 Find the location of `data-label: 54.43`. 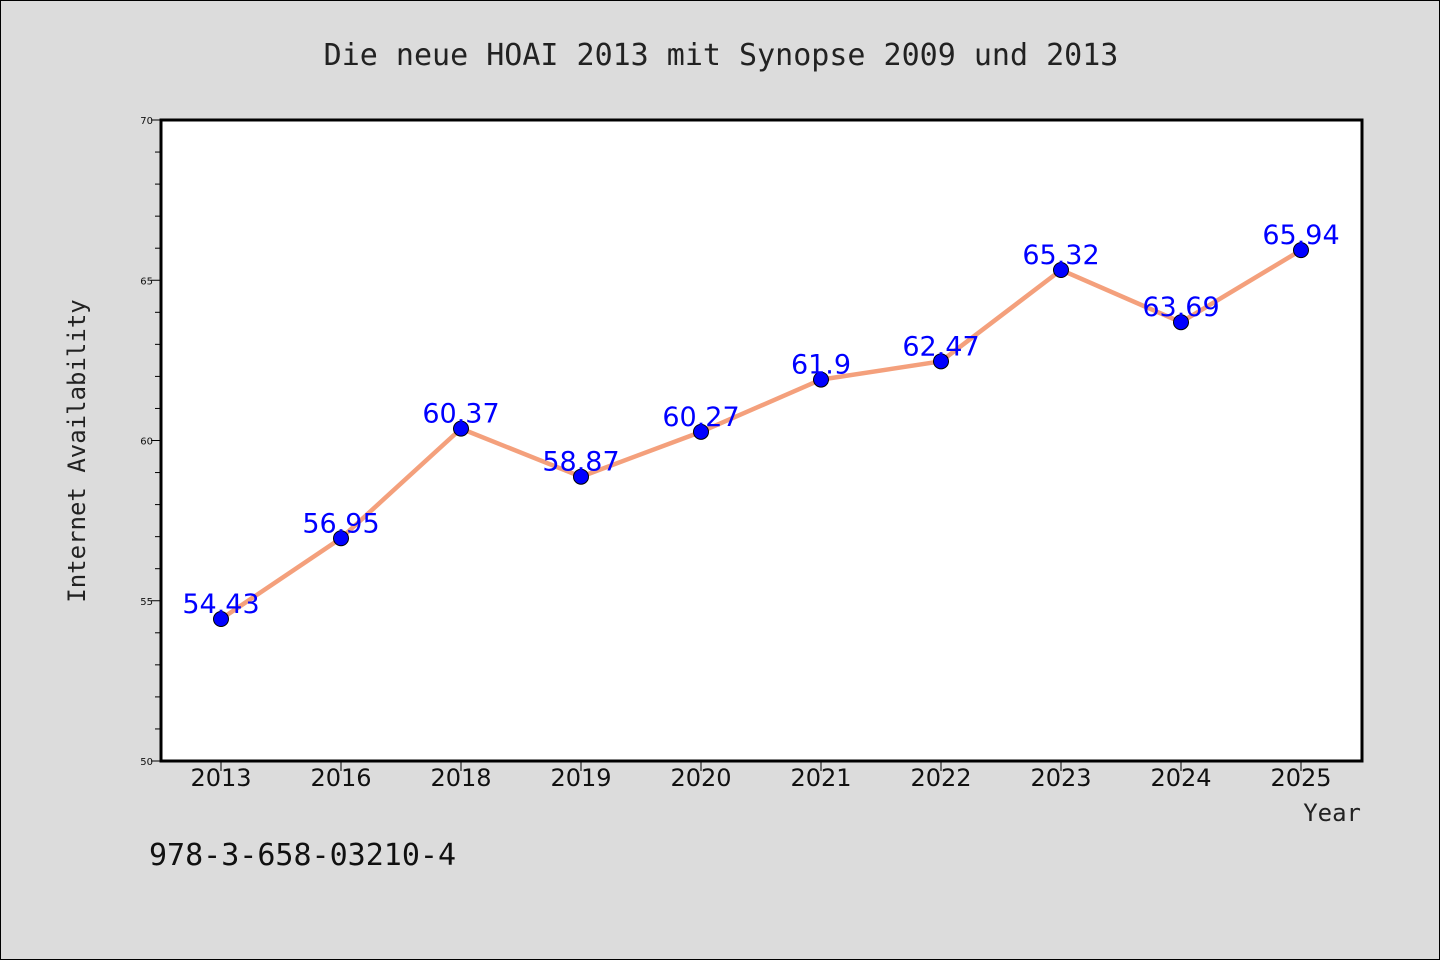

data-label: 54.43 is located at coordinates (220, 604).